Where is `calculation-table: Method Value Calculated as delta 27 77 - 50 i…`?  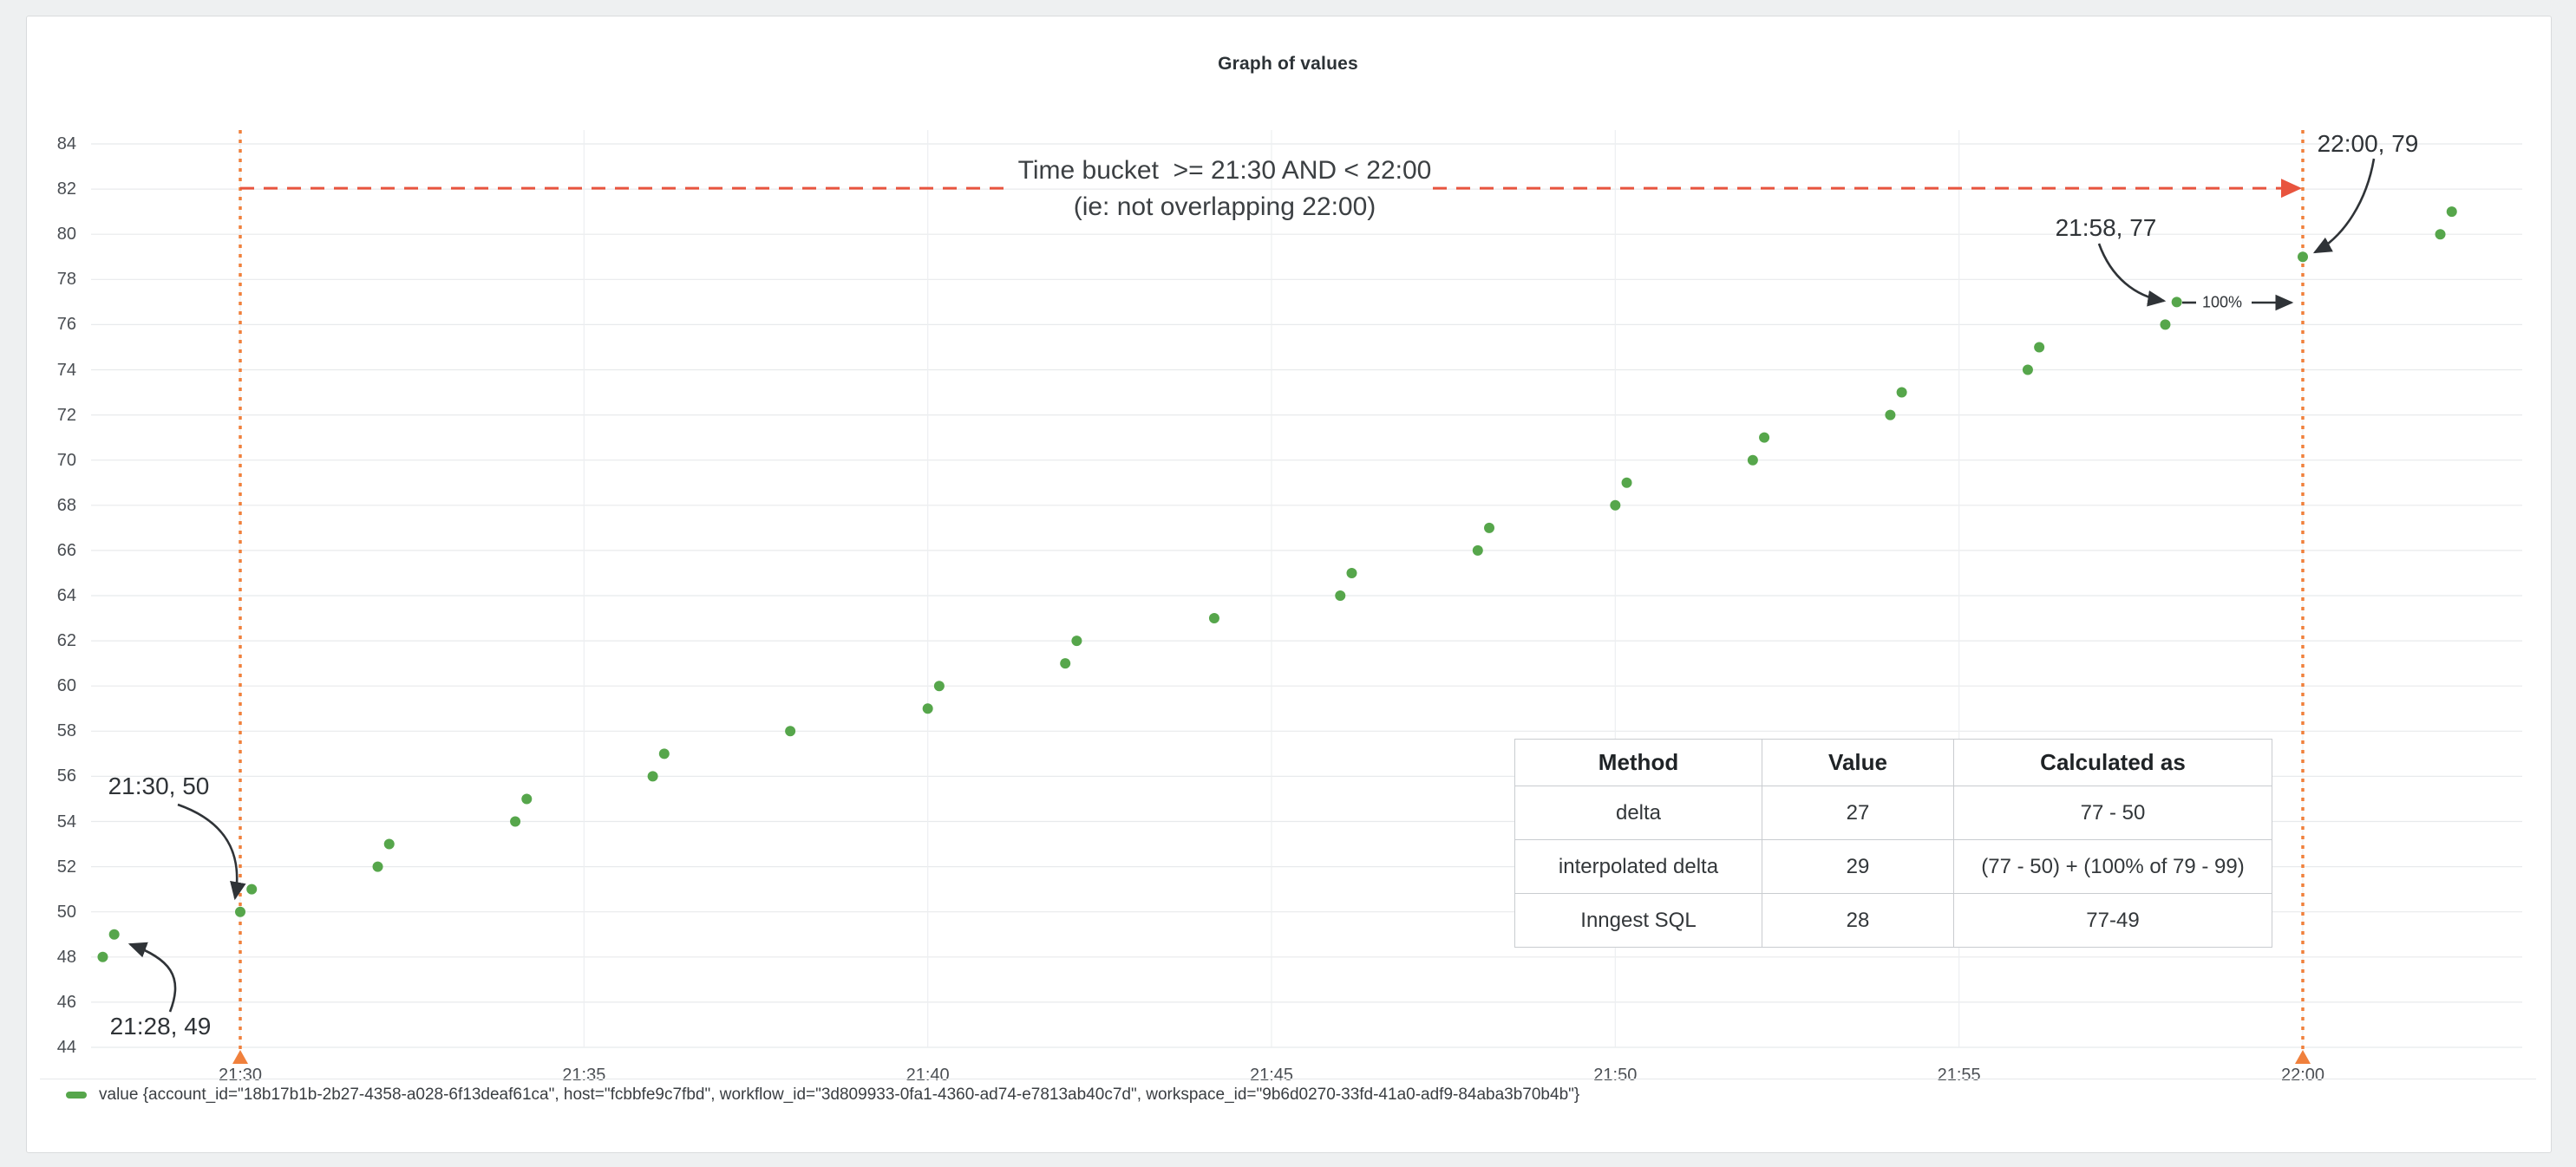 calculation-table: Method Value Calculated as delta 27 77 - 50 i… is located at coordinates (1893, 843).